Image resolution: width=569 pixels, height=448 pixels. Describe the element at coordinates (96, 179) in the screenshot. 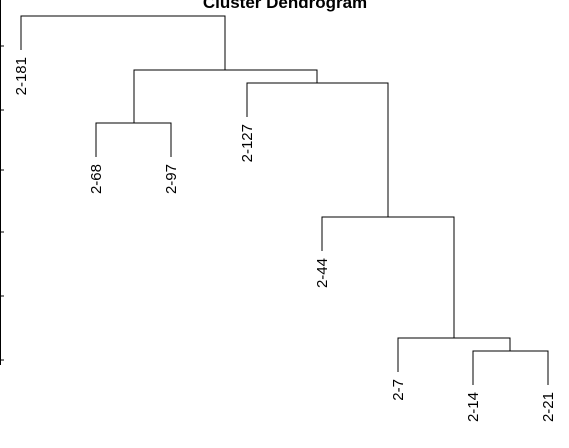

I see `leaf-label: 2-68` at that location.